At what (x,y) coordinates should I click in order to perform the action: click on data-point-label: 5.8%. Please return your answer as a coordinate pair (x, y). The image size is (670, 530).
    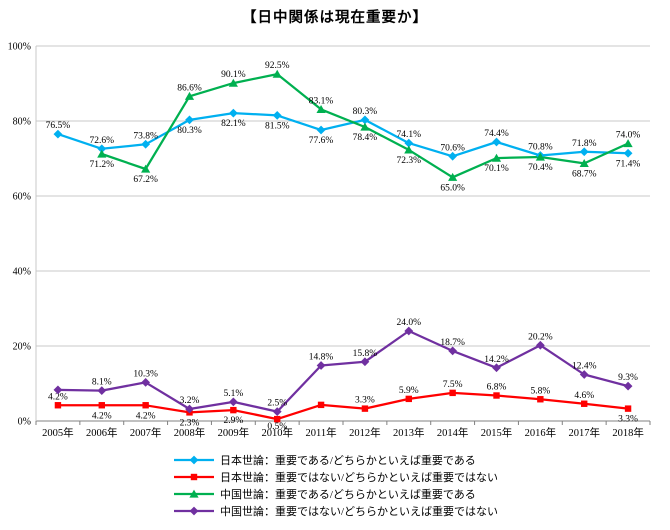
    Looking at the image, I should click on (540, 391).